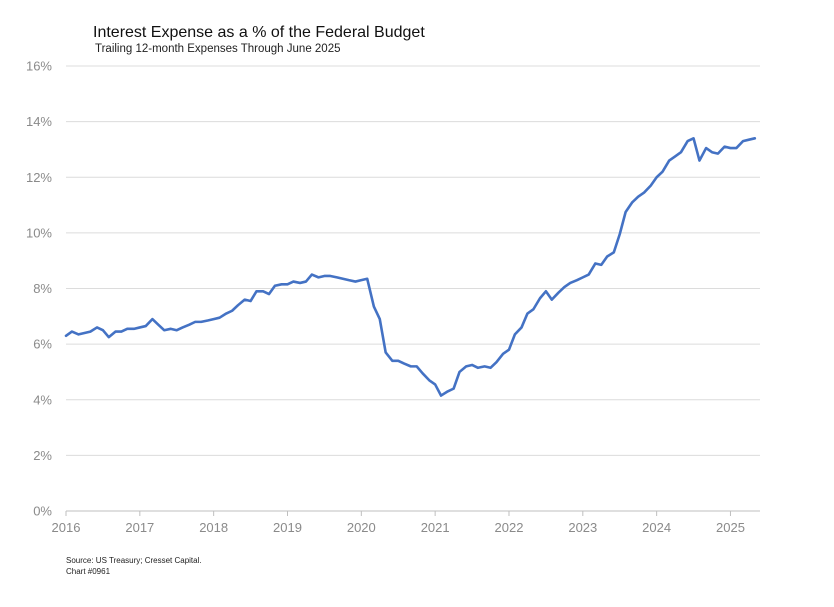 Image resolution: width=834 pixels, height=607 pixels. I want to click on y-tick-label: 6%, so click(42, 344).